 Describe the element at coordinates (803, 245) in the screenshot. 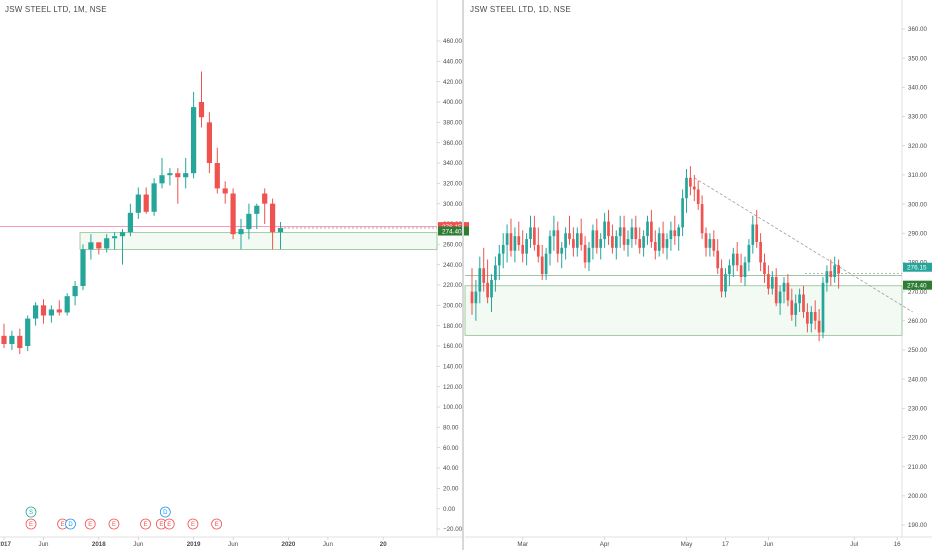

I see `trendline` at that location.